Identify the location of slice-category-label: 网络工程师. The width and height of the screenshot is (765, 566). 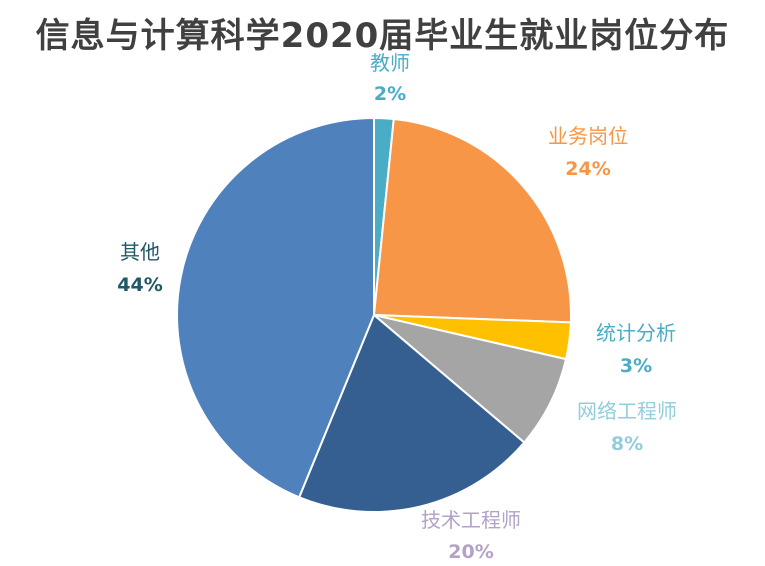
(627, 411).